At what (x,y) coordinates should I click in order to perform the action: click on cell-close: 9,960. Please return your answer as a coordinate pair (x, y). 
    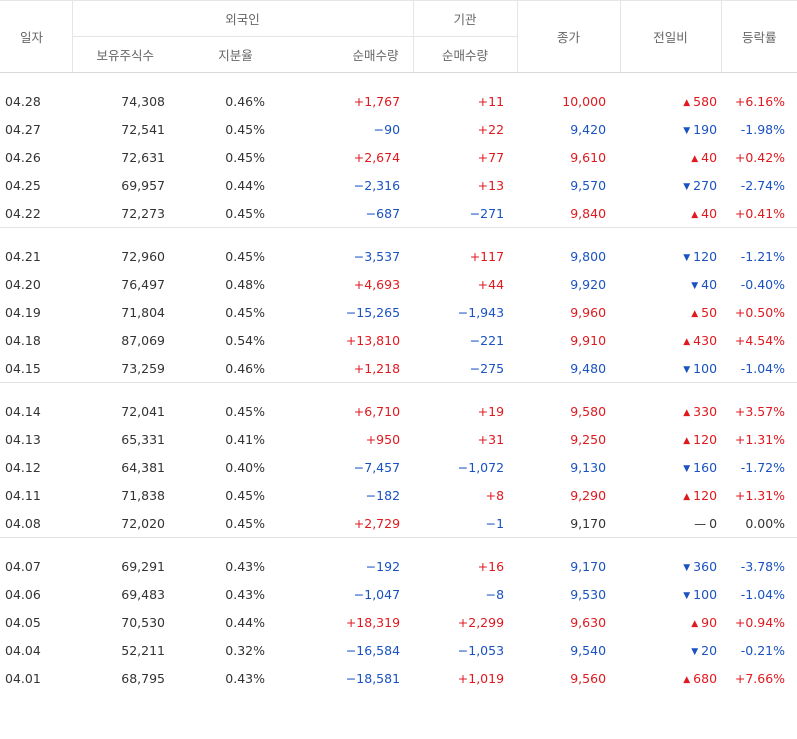
    Looking at the image, I should click on (588, 312).